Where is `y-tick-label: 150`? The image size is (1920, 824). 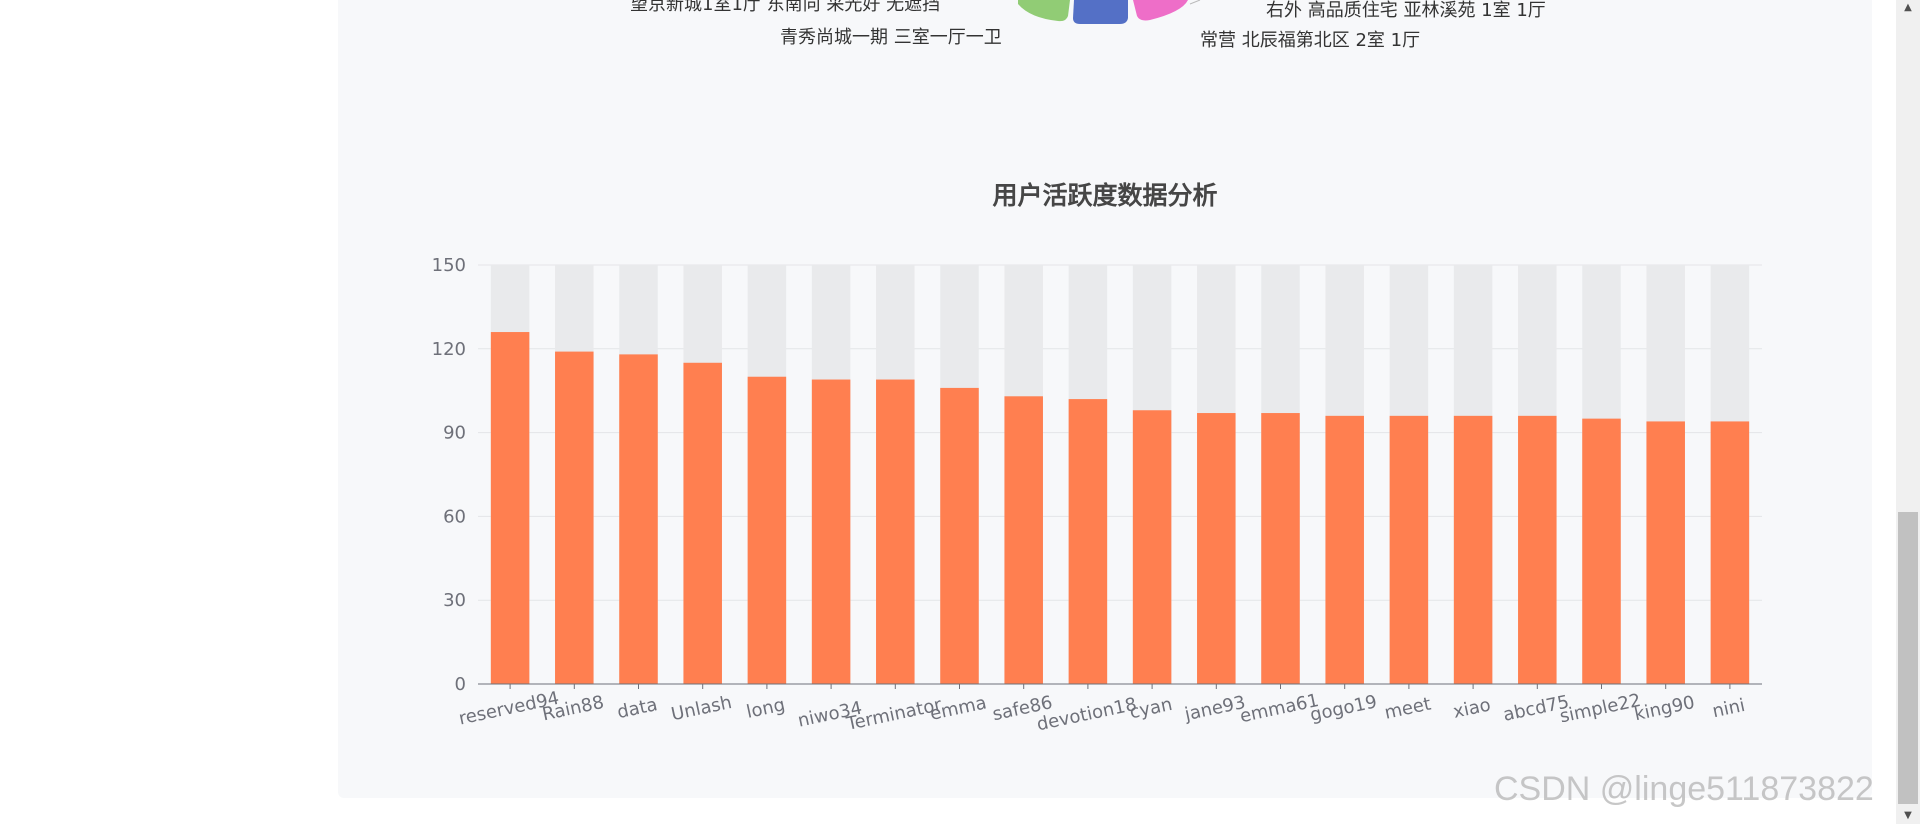 y-tick-label: 150 is located at coordinates (449, 265).